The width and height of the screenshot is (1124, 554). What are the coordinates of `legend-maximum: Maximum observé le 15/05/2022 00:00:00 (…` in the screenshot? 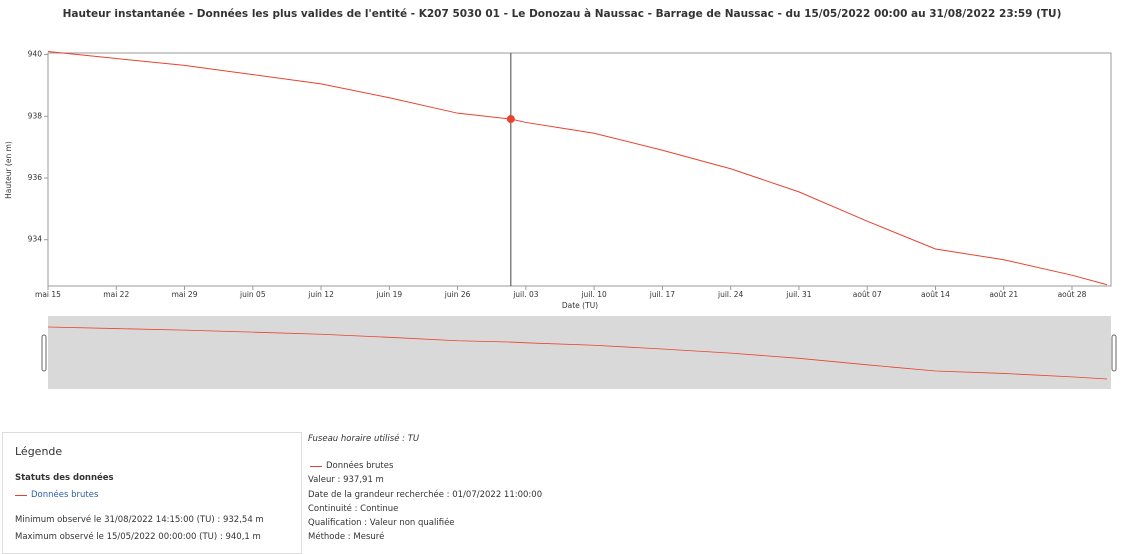 It's located at (138, 537).